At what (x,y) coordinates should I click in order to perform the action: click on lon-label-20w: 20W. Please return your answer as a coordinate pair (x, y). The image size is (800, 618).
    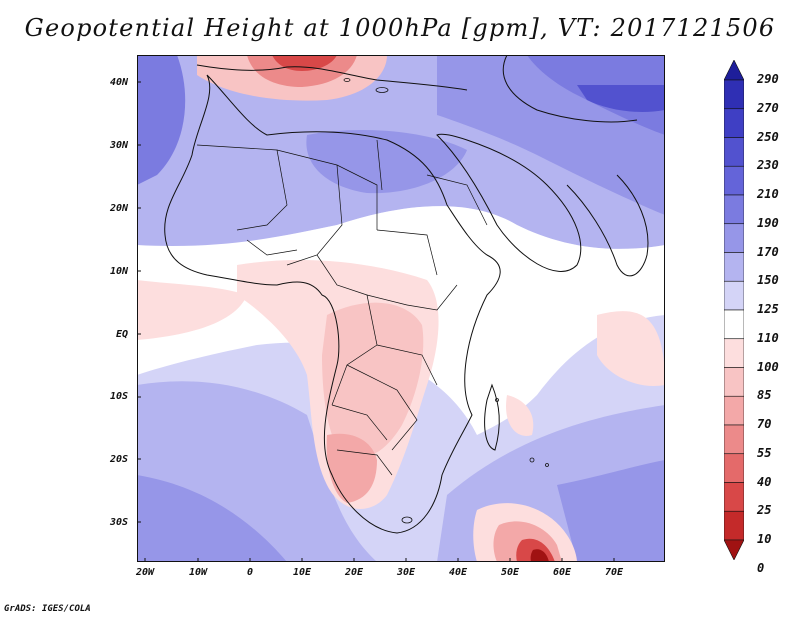
    Looking at the image, I should click on (145, 572).